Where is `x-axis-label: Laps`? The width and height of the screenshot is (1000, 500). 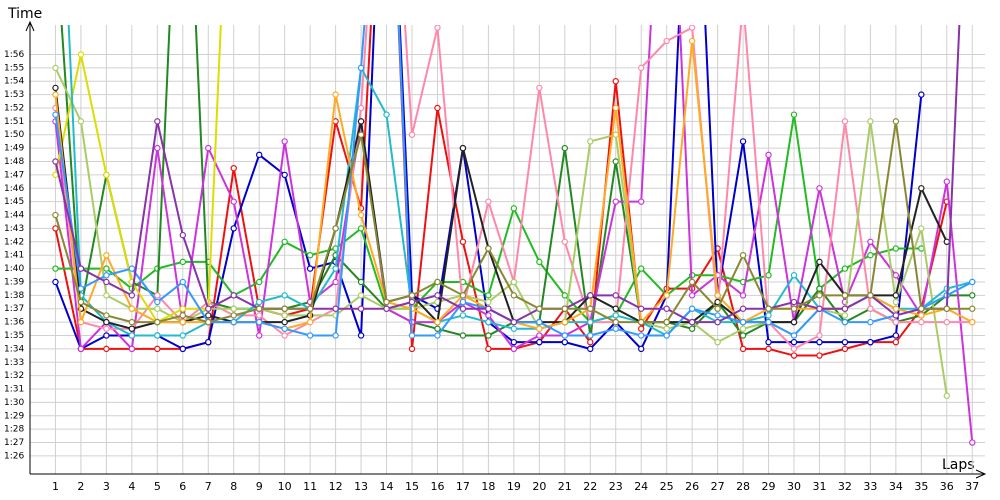 x-axis-label: Laps is located at coordinates (958, 465).